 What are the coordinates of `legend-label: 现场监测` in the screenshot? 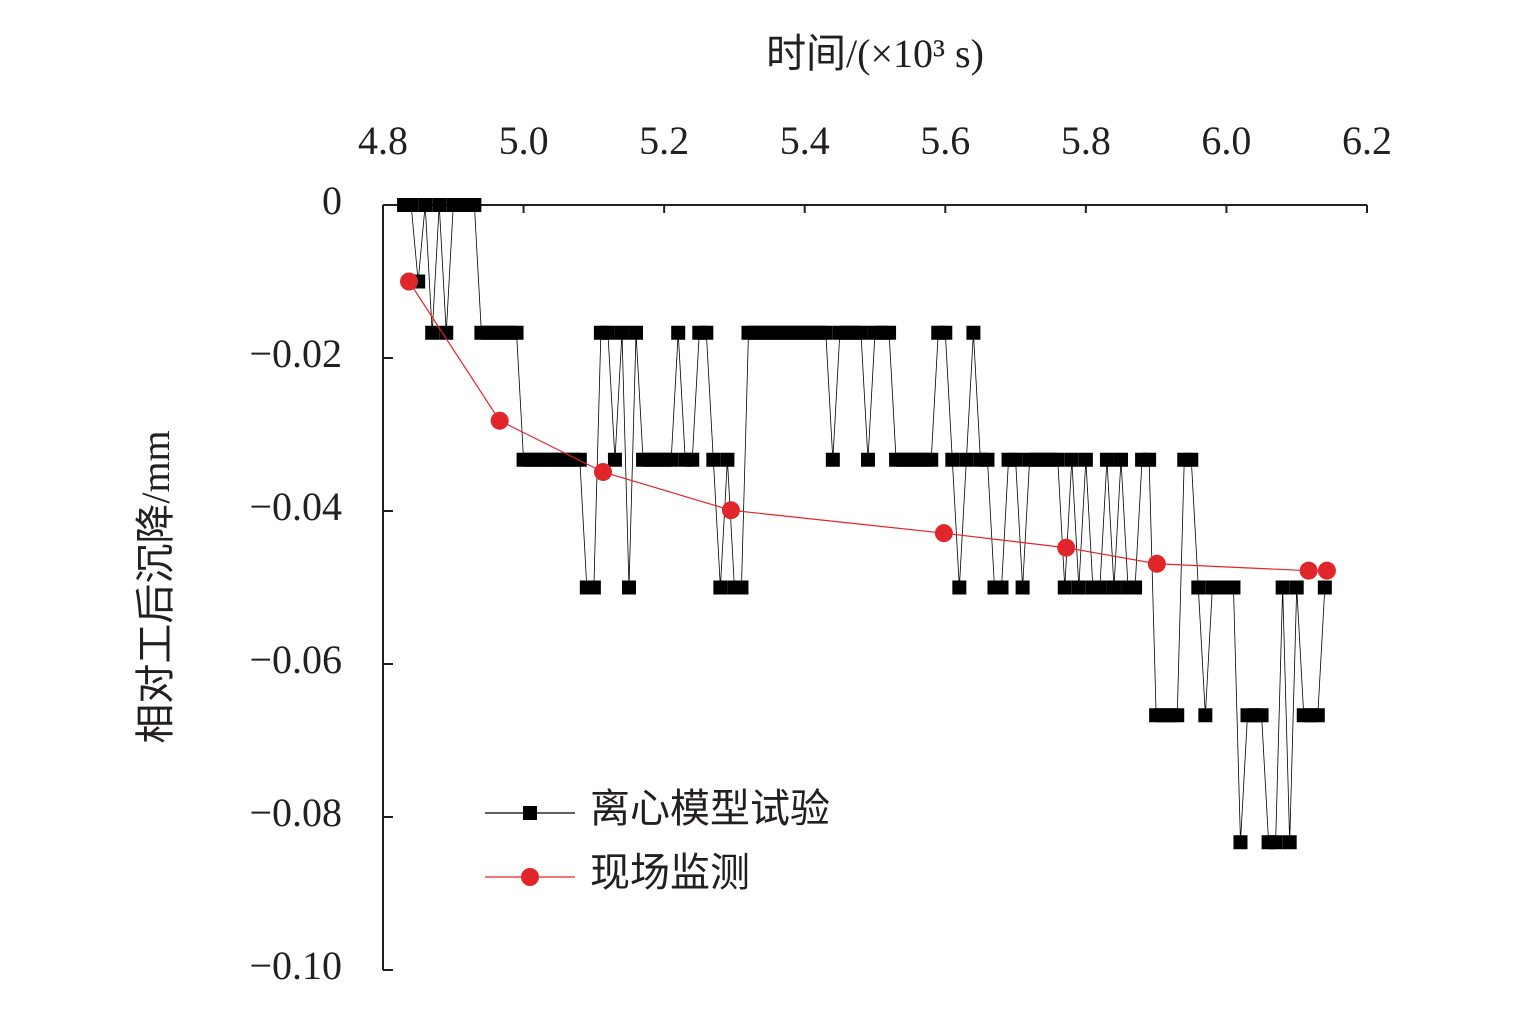 It's located at (670, 872).